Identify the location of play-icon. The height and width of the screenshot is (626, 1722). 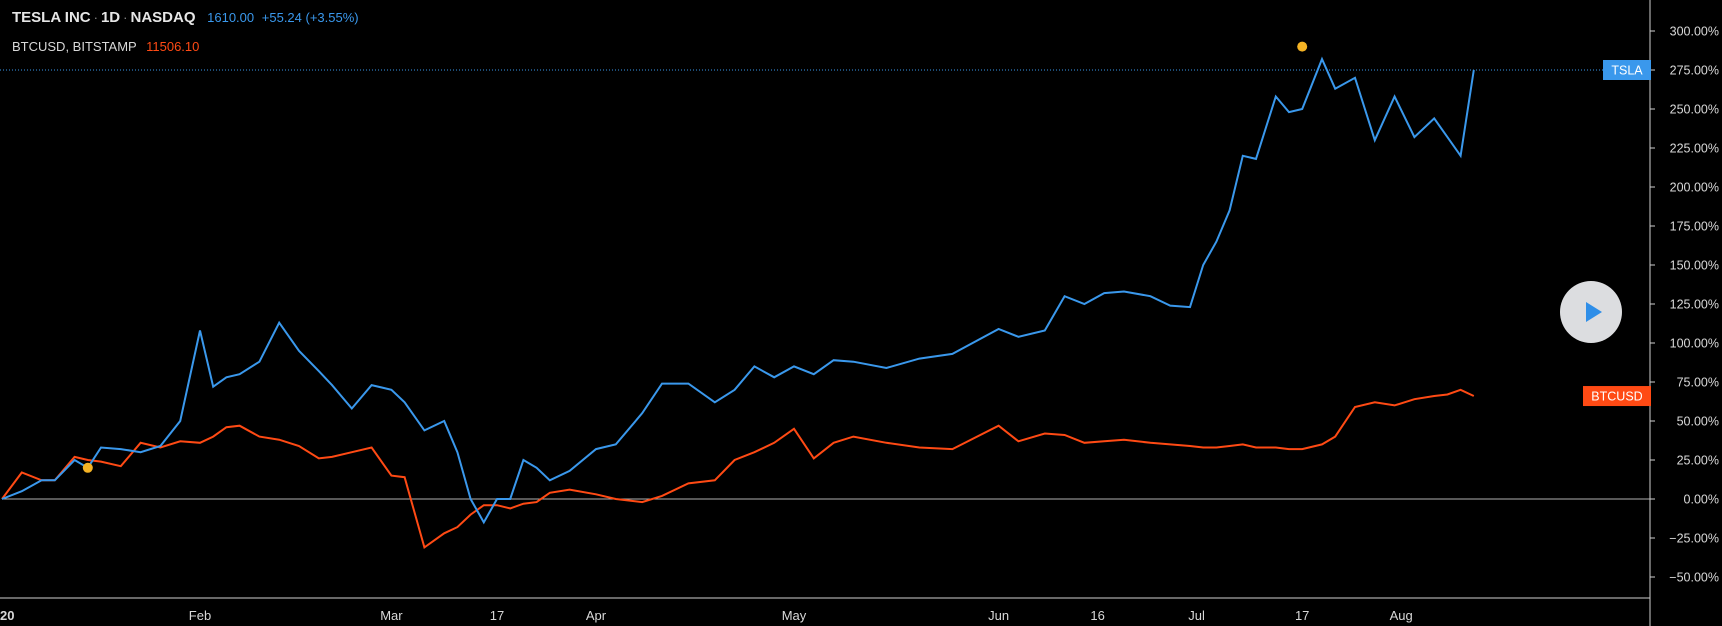
(1594, 312).